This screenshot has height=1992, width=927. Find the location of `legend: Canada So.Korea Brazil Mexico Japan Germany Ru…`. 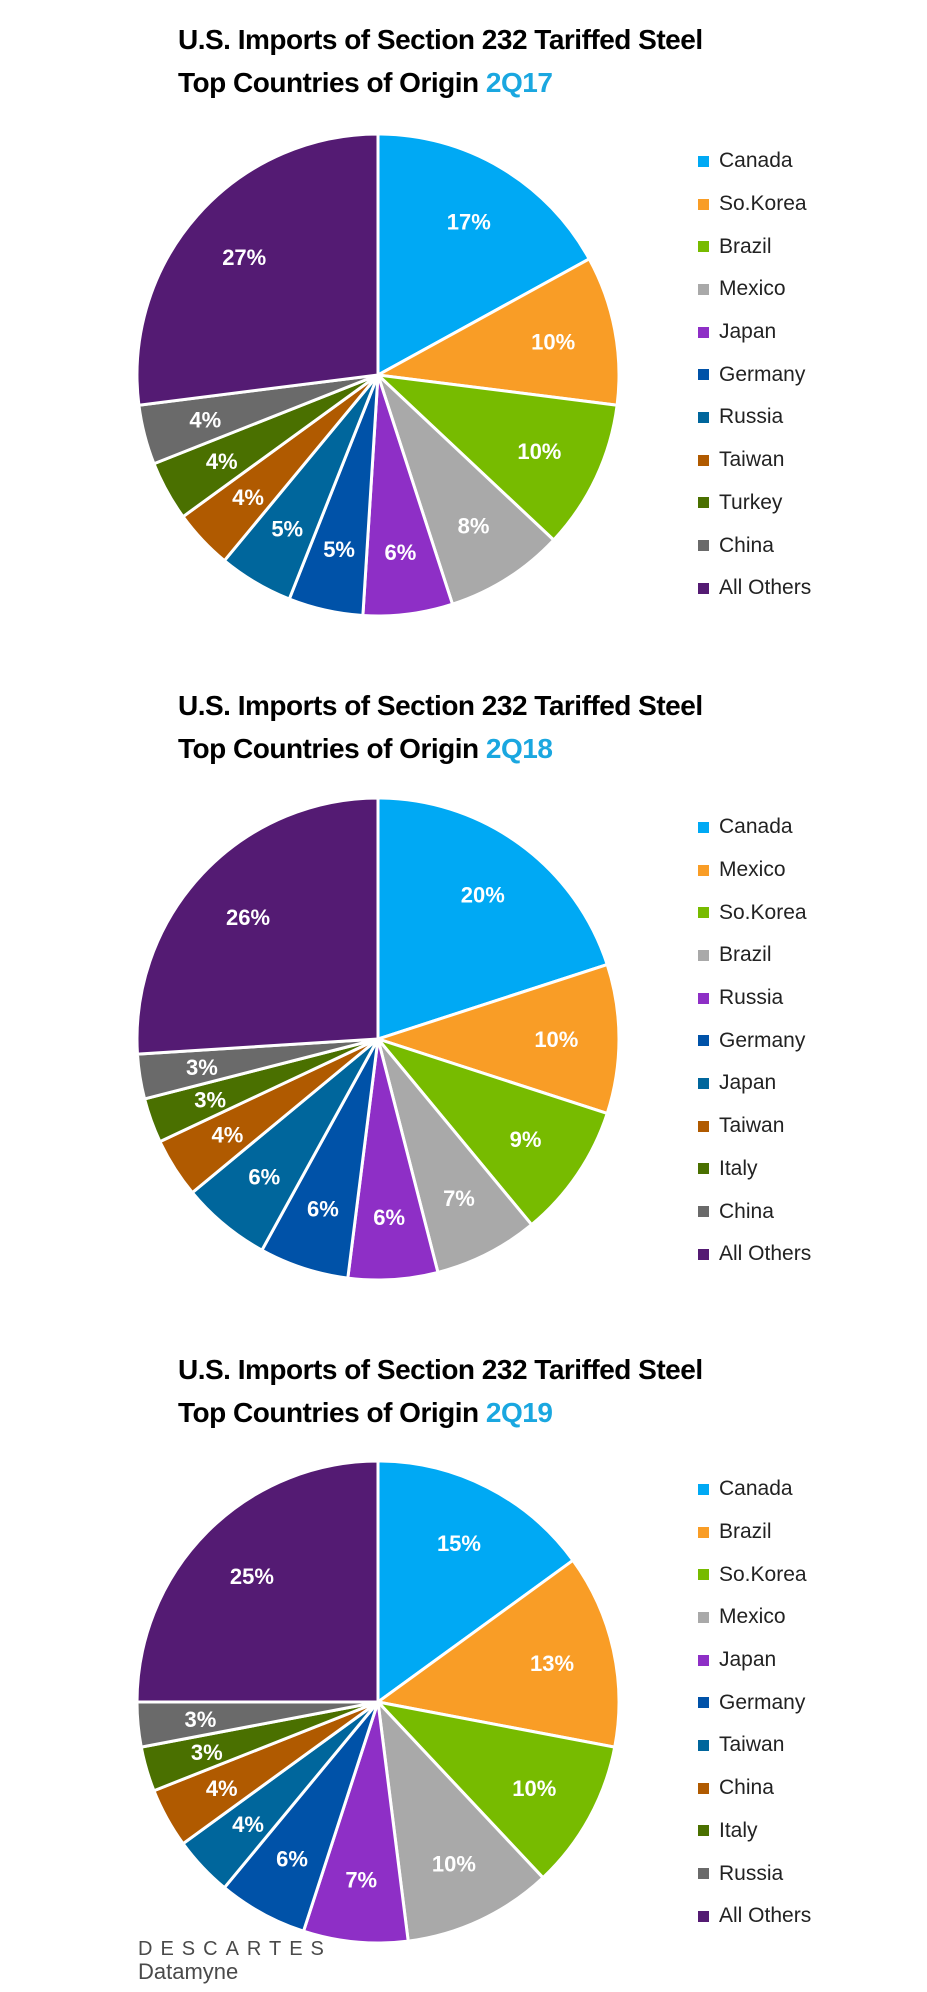

legend: Canada So.Korea Brazil Mexico Japan Germany Ru… is located at coordinates (754, 375).